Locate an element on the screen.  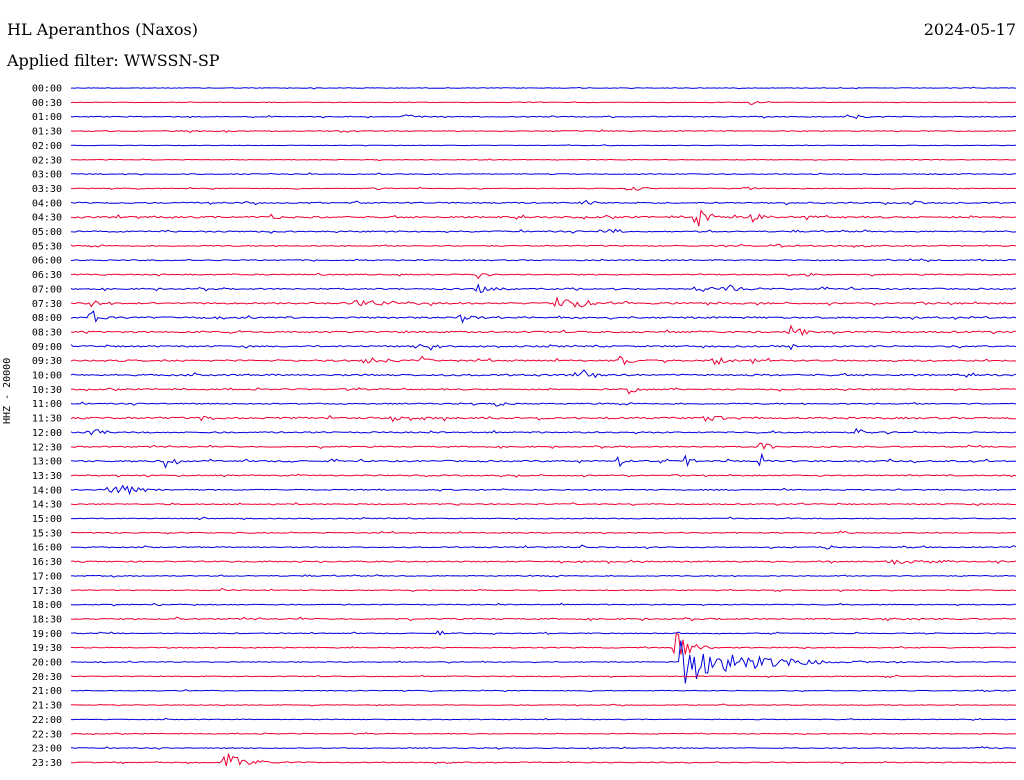
row-time-label: 11:00 is located at coordinates (47, 404).